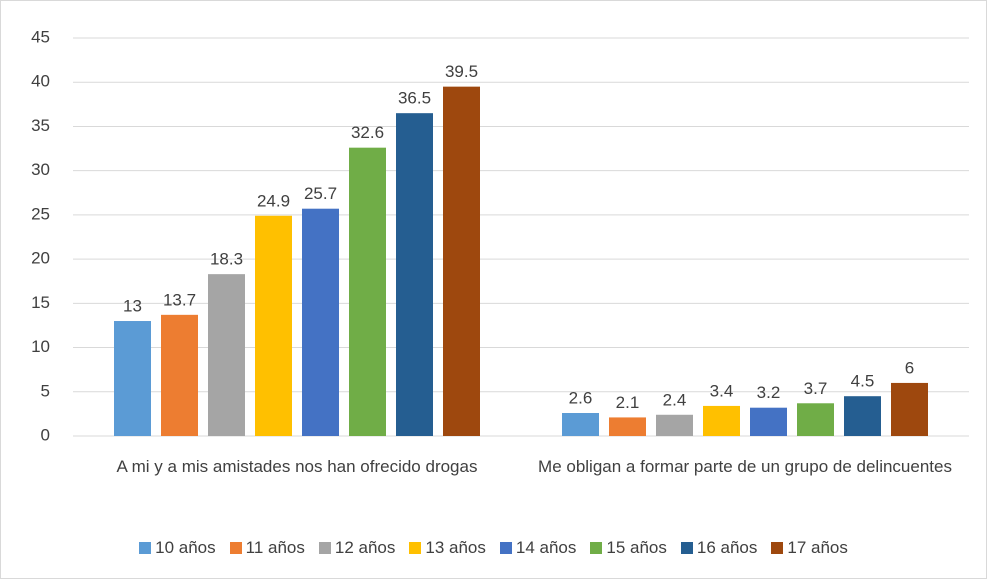 This screenshot has width=987, height=579. I want to click on y-tick-label: 0, so click(45, 434).